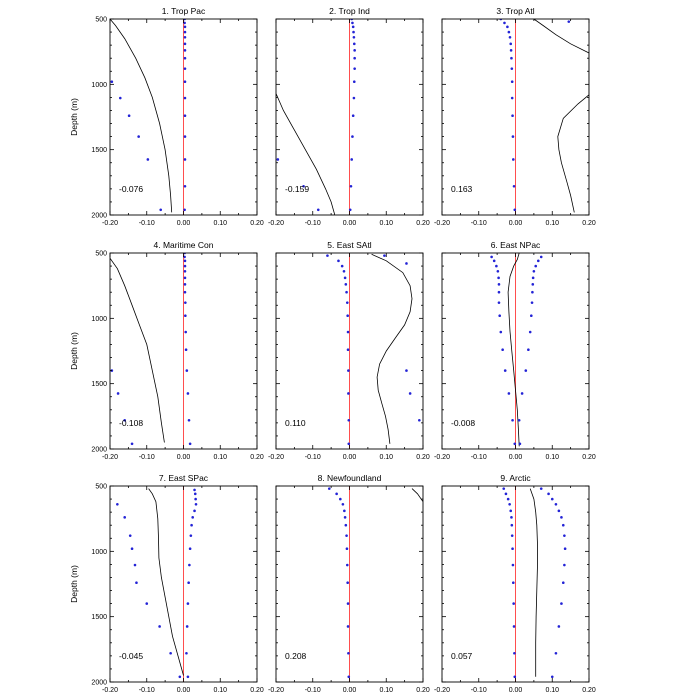  Describe the element at coordinates (131, 656) in the screenshot. I see `panel-annotation: -0.045` at that location.